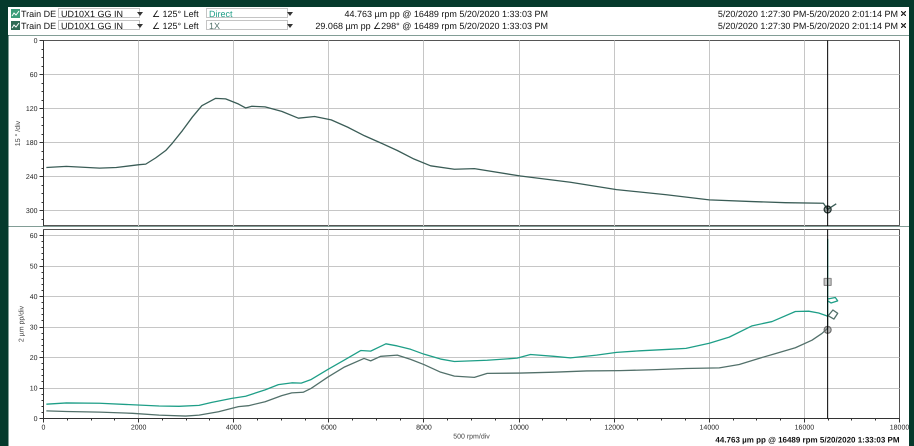  I want to click on text: 1X, so click(247, 25).